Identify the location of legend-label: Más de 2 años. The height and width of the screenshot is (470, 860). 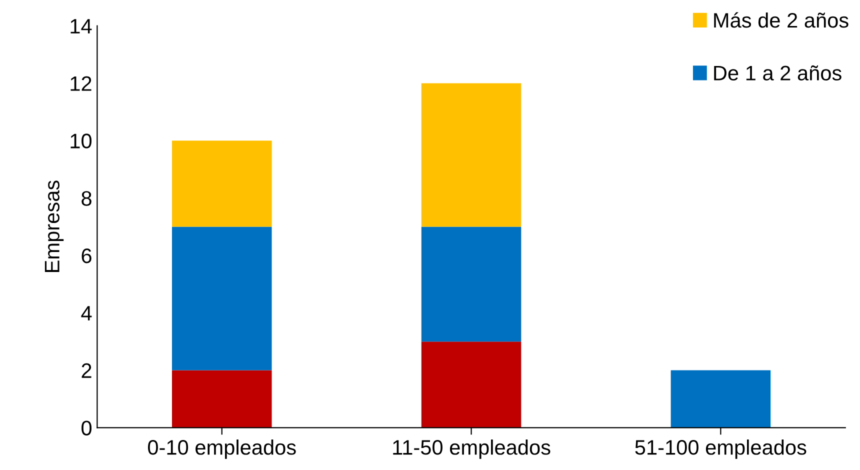
(781, 20).